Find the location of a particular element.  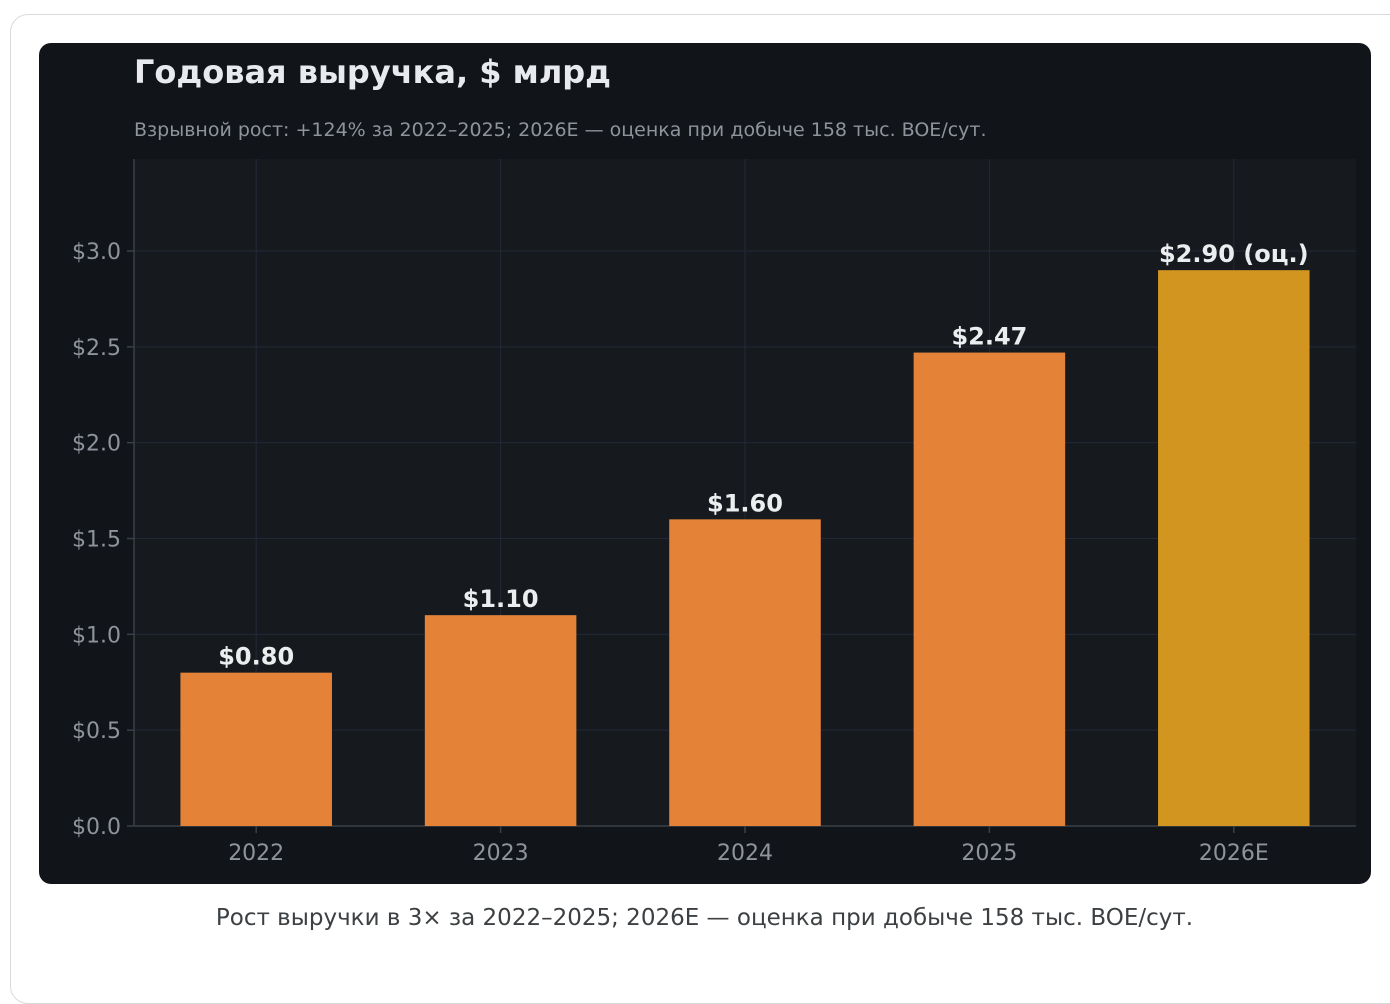

y-tick-label: $2.0 is located at coordinates (96, 444).